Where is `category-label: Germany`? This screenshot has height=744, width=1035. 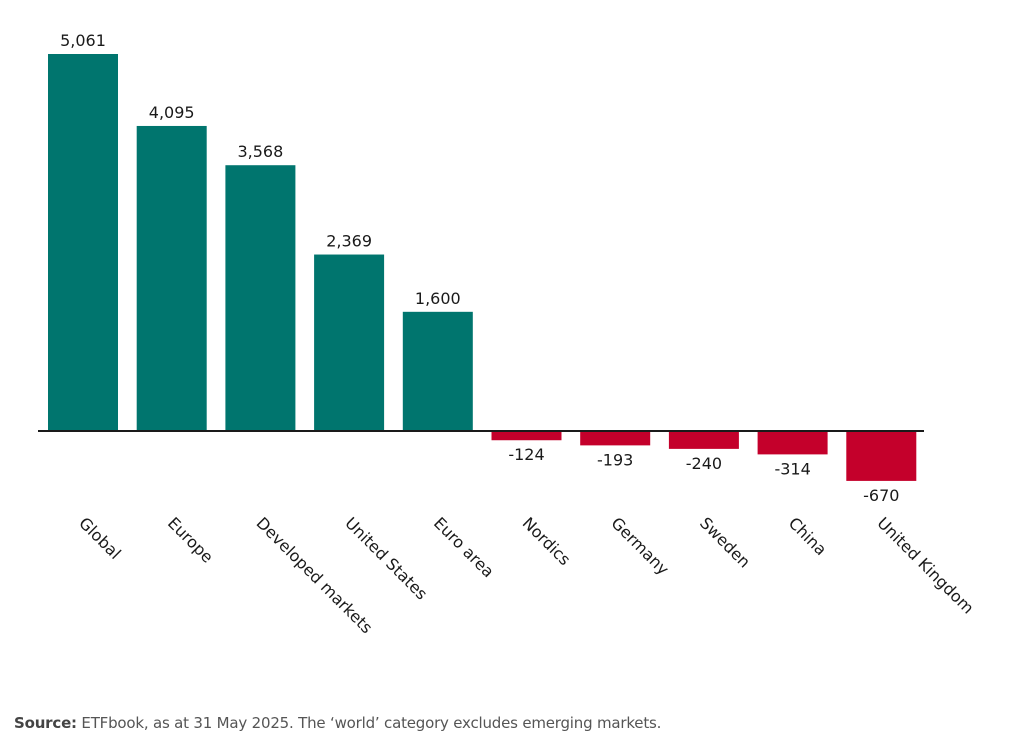
category-label: Germany is located at coordinates (639, 545).